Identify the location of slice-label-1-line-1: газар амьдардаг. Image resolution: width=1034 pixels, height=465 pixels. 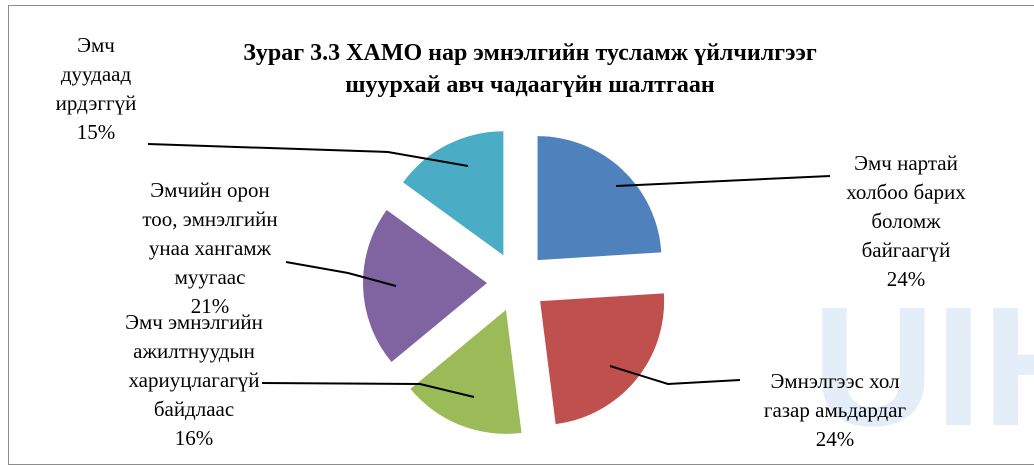
(835, 410).